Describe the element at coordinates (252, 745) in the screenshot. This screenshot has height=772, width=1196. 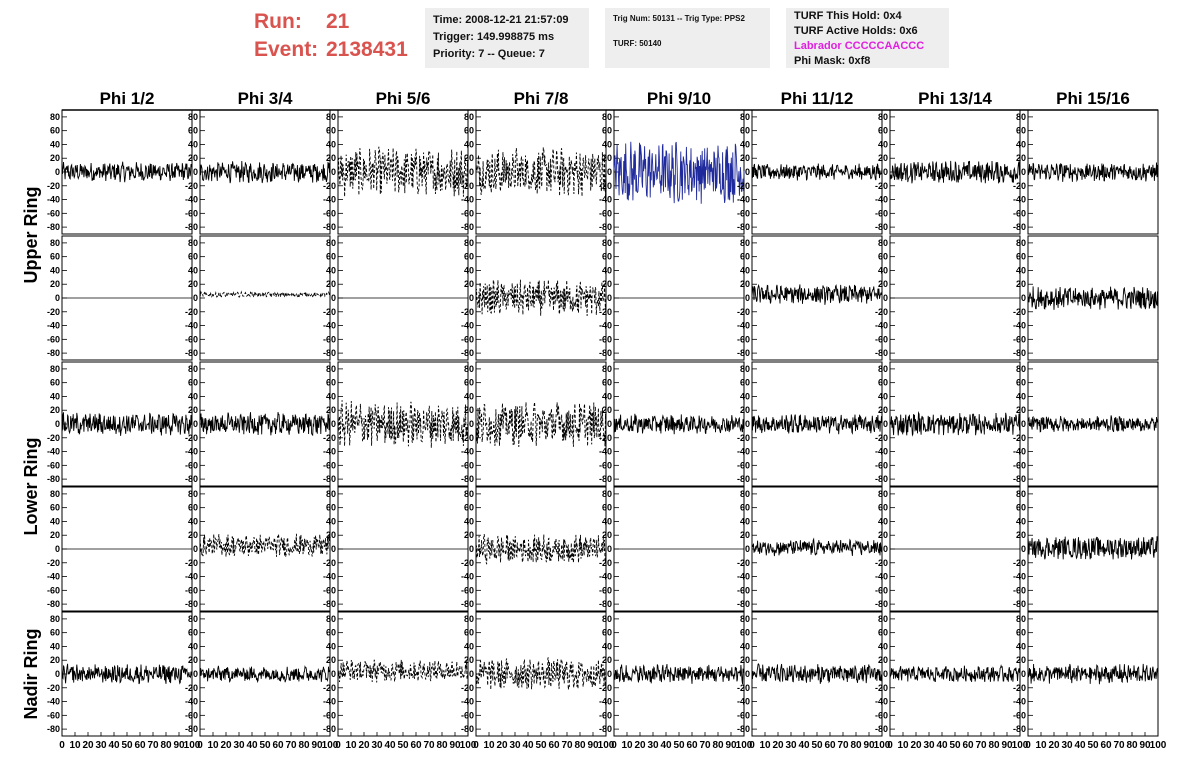
I see `x-tick-label: 40` at that location.